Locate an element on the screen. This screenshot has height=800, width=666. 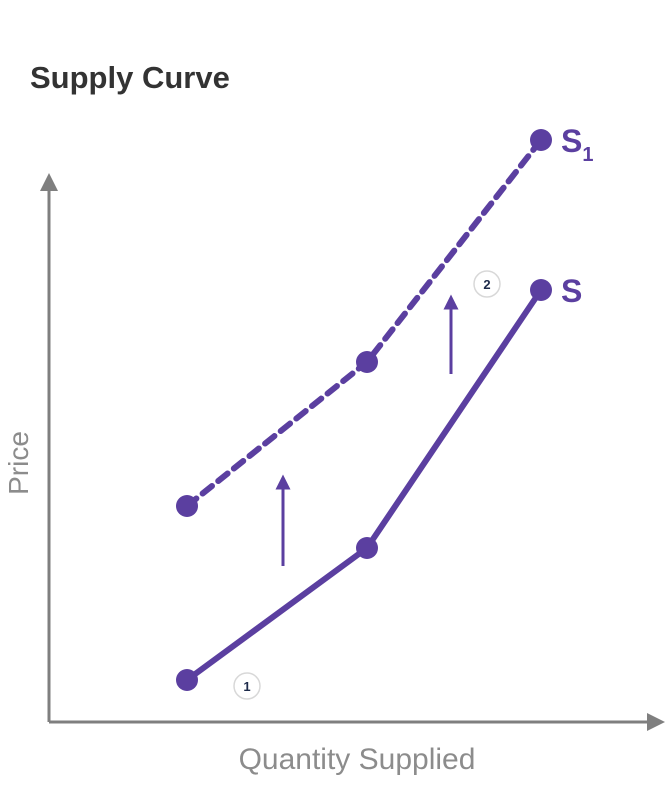
page-title: Supply Curve is located at coordinates (130, 77).